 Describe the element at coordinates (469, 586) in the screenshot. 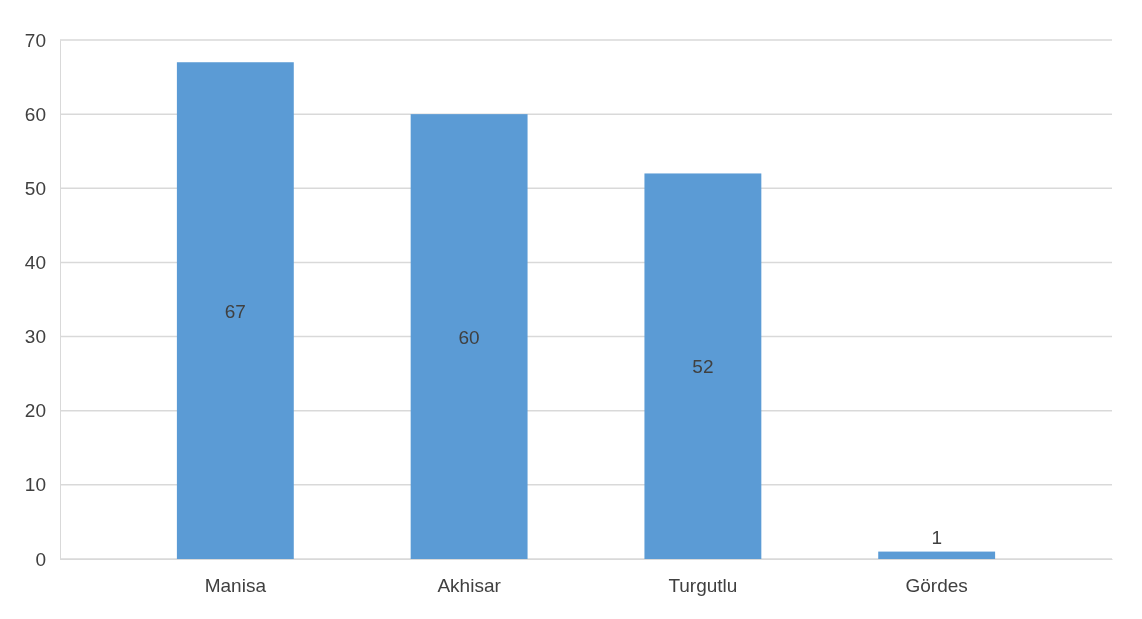

I see `x-tick-label: Akhisar` at that location.